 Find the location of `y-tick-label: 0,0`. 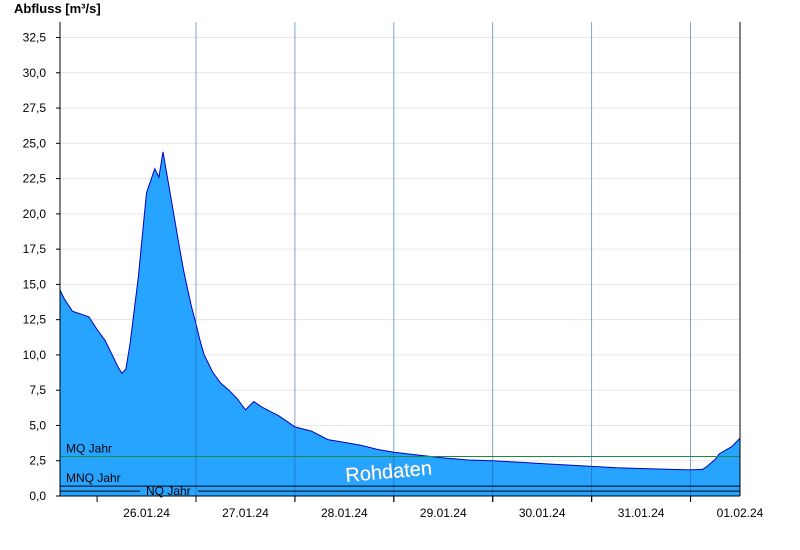

y-tick-label: 0,0 is located at coordinates (37, 496).